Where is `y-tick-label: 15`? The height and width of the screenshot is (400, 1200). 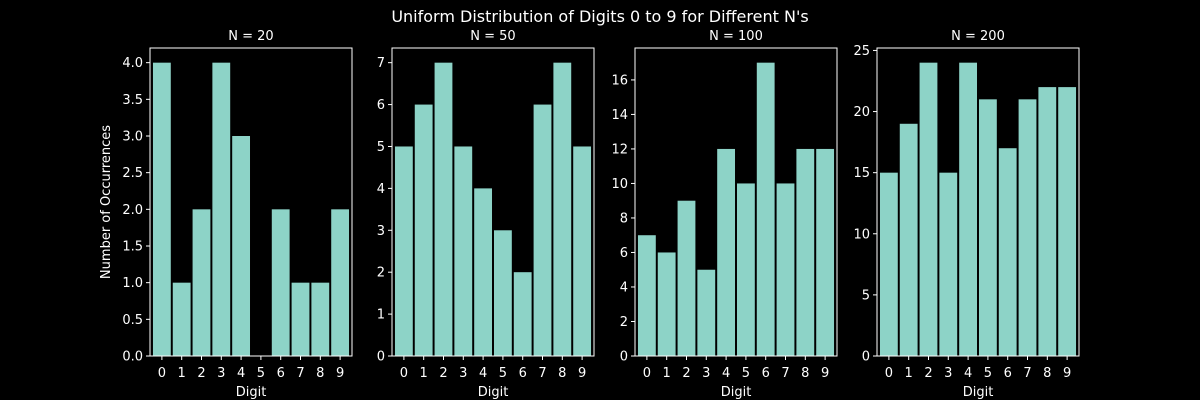
y-tick-label: 15 is located at coordinates (861, 173).